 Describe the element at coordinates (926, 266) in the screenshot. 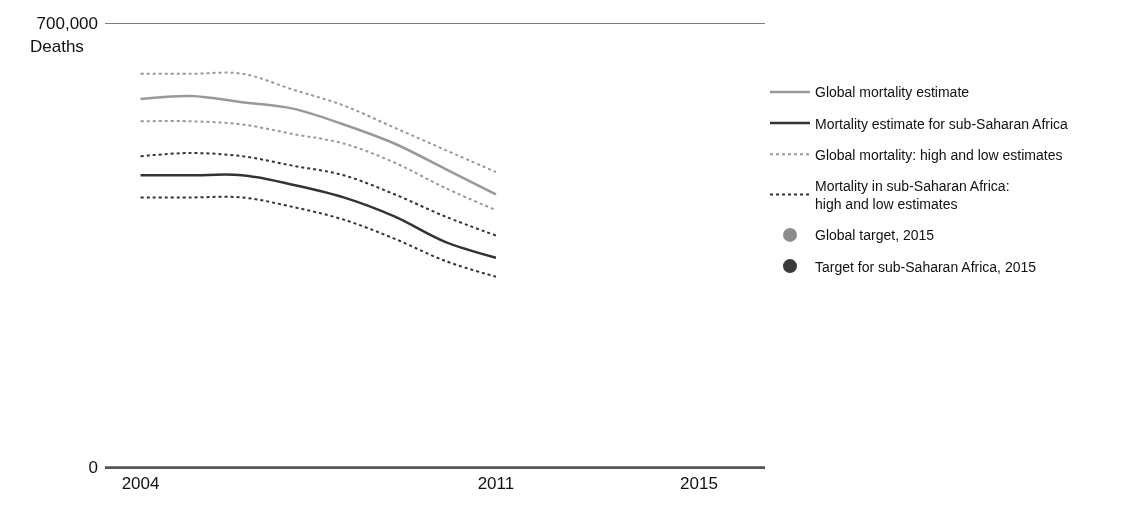

I see `legend-label: Target for sub-Saharan Africa, 2015` at that location.